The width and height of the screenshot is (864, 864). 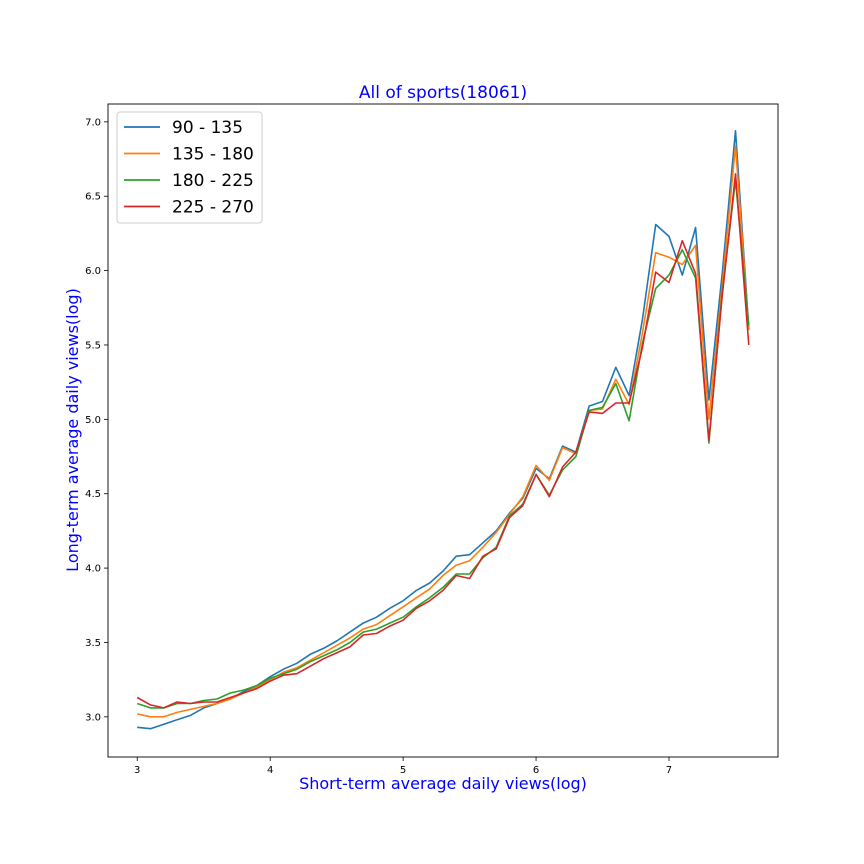 I want to click on x-tick-label: 3, so click(x=137, y=770).